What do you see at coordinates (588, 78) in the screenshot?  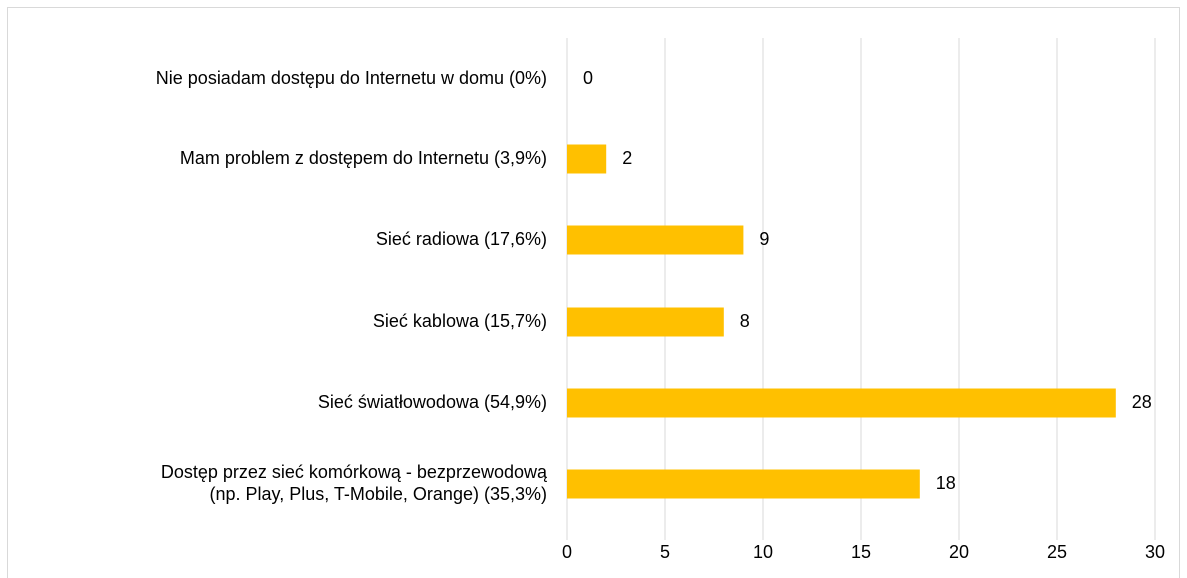 I see `data-label: 0` at bounding box center [588, 78].